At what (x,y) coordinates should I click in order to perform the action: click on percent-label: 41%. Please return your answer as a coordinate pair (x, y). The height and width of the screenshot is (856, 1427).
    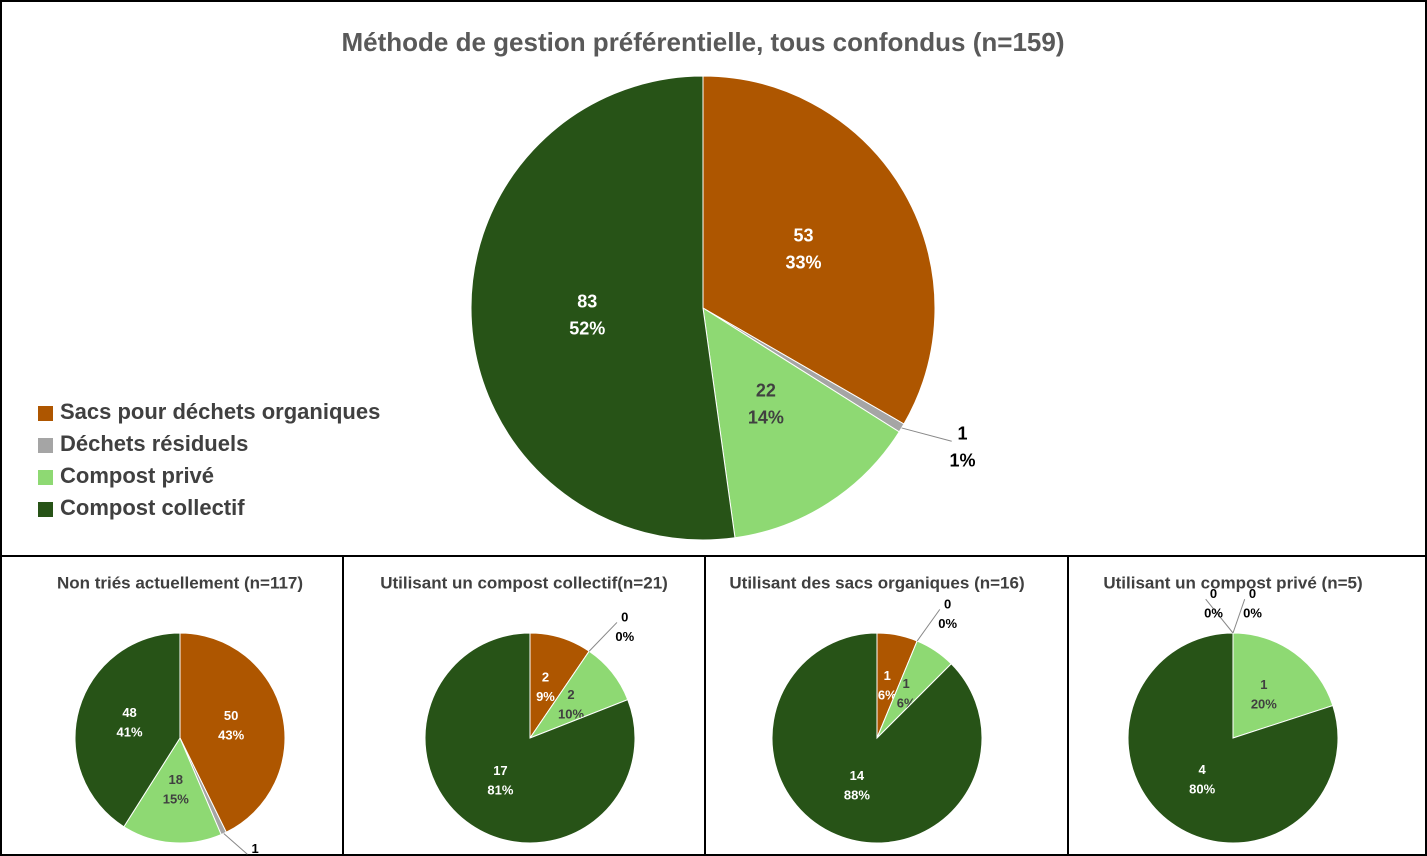
    Looking at the image, I should click on (130, 732).